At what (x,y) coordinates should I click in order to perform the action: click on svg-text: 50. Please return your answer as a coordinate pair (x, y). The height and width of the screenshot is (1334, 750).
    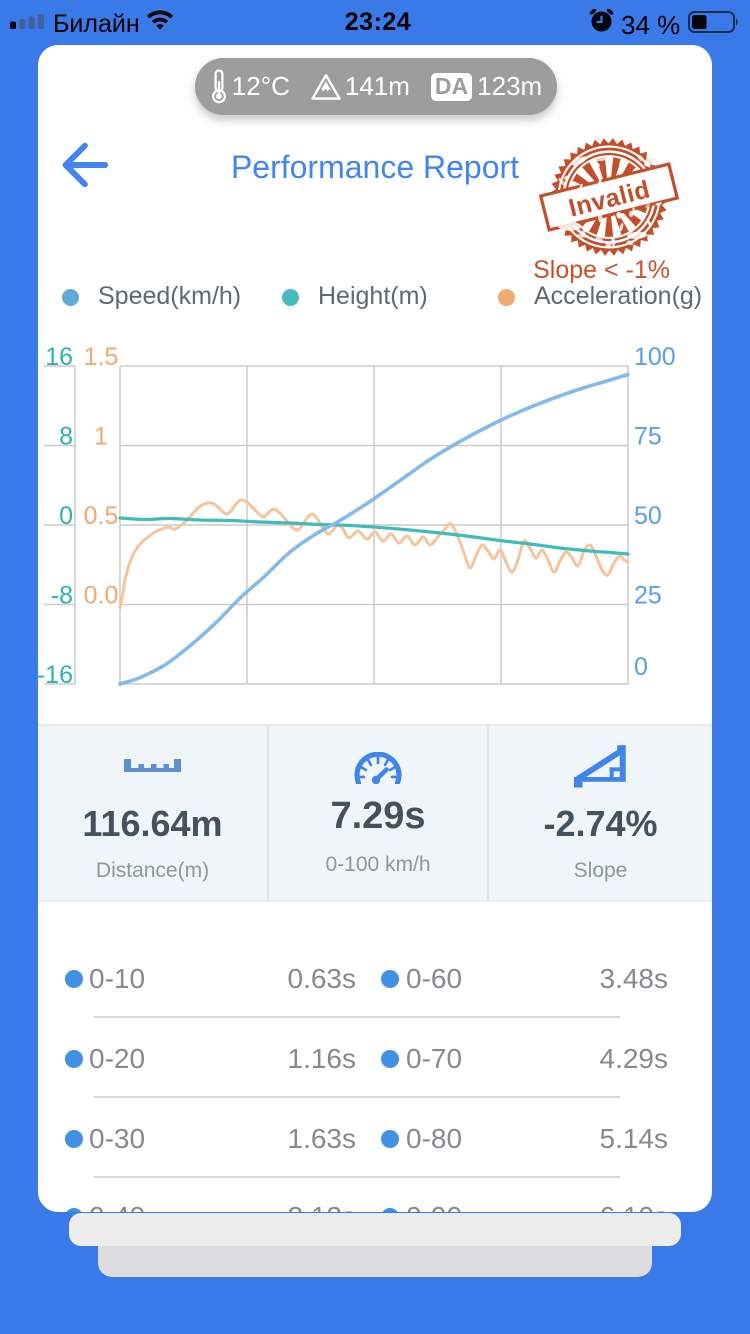
    Looking at the image, I should click on (648, 516).